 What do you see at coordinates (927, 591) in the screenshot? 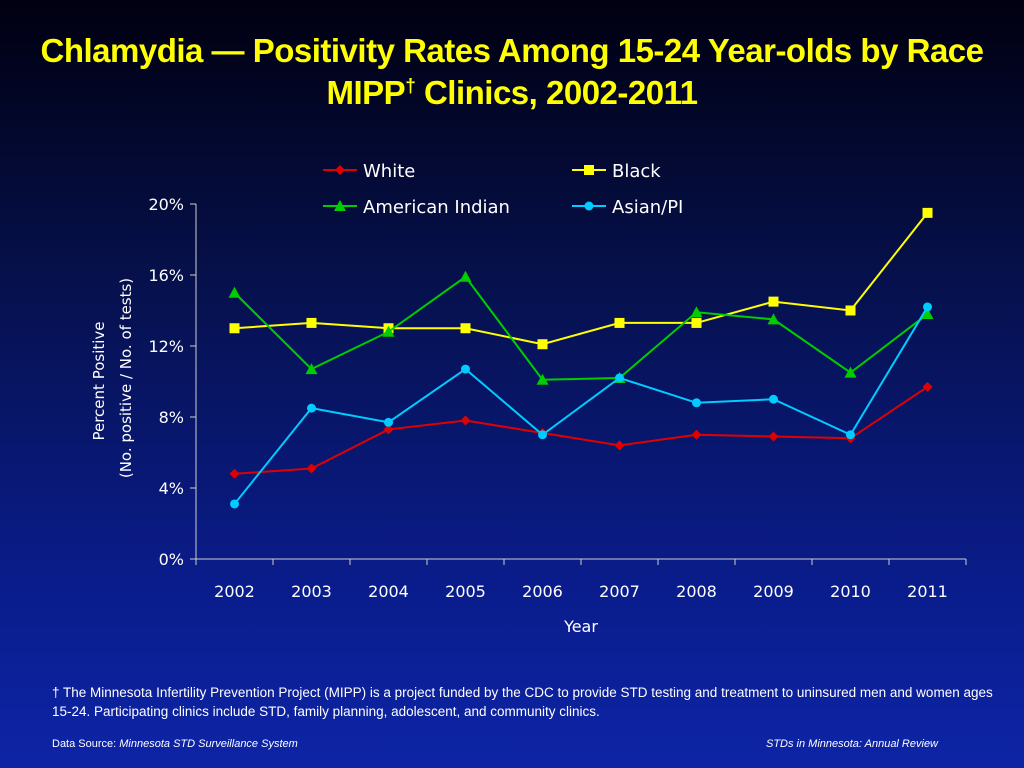
I see `x-tick-label: 2011` at bounding box center [927, 591].